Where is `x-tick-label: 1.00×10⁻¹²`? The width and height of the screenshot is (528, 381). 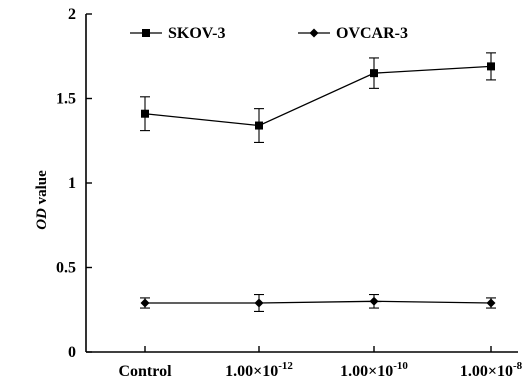 x-tick-label: 1.00×10⁻¹² is located at coordinates (259, 370).